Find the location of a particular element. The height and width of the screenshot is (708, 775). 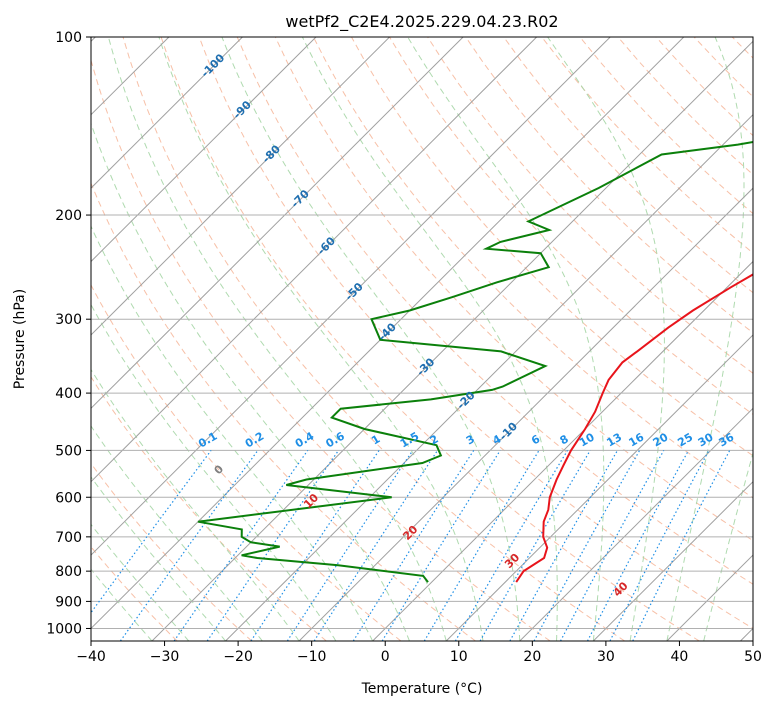

y-tick-label: 800 is located at coordinates (68, 572).